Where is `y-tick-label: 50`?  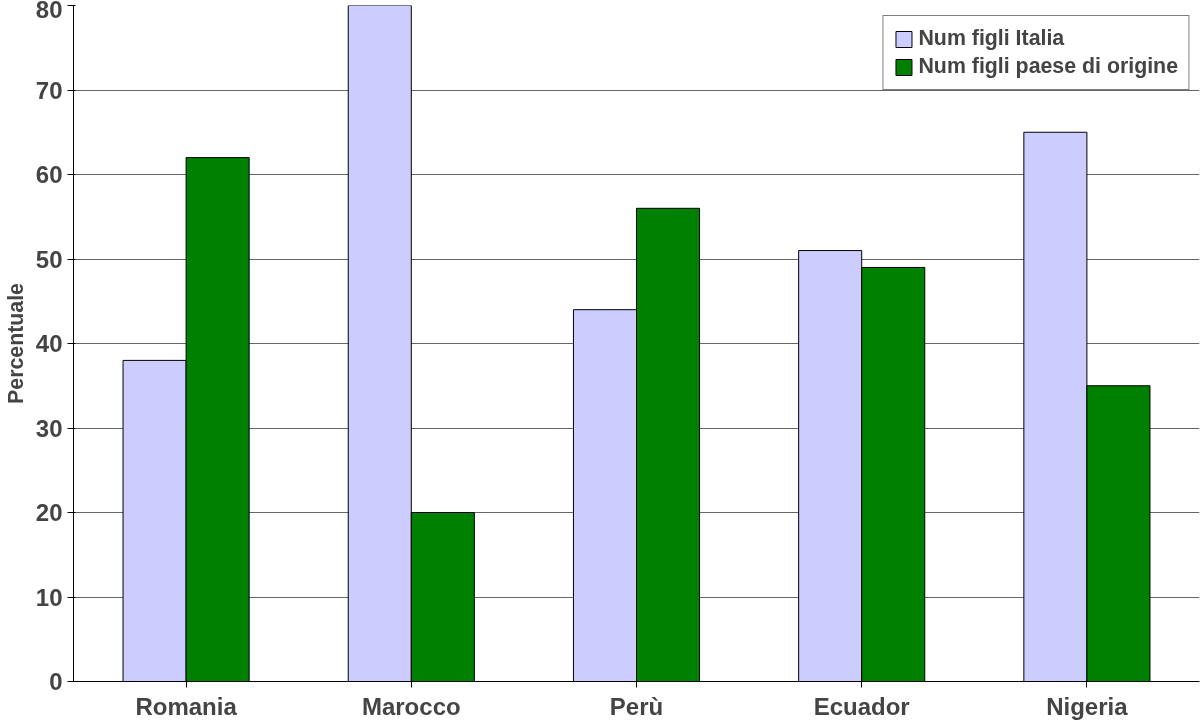
y-tick-label: 50 is located at coordinates (49, 259).